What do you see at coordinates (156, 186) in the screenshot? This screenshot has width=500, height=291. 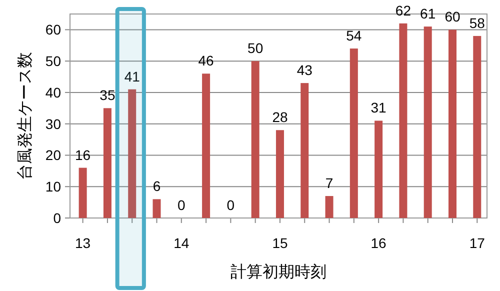 I see `data-label: 6` at bounding box center [156, 186].